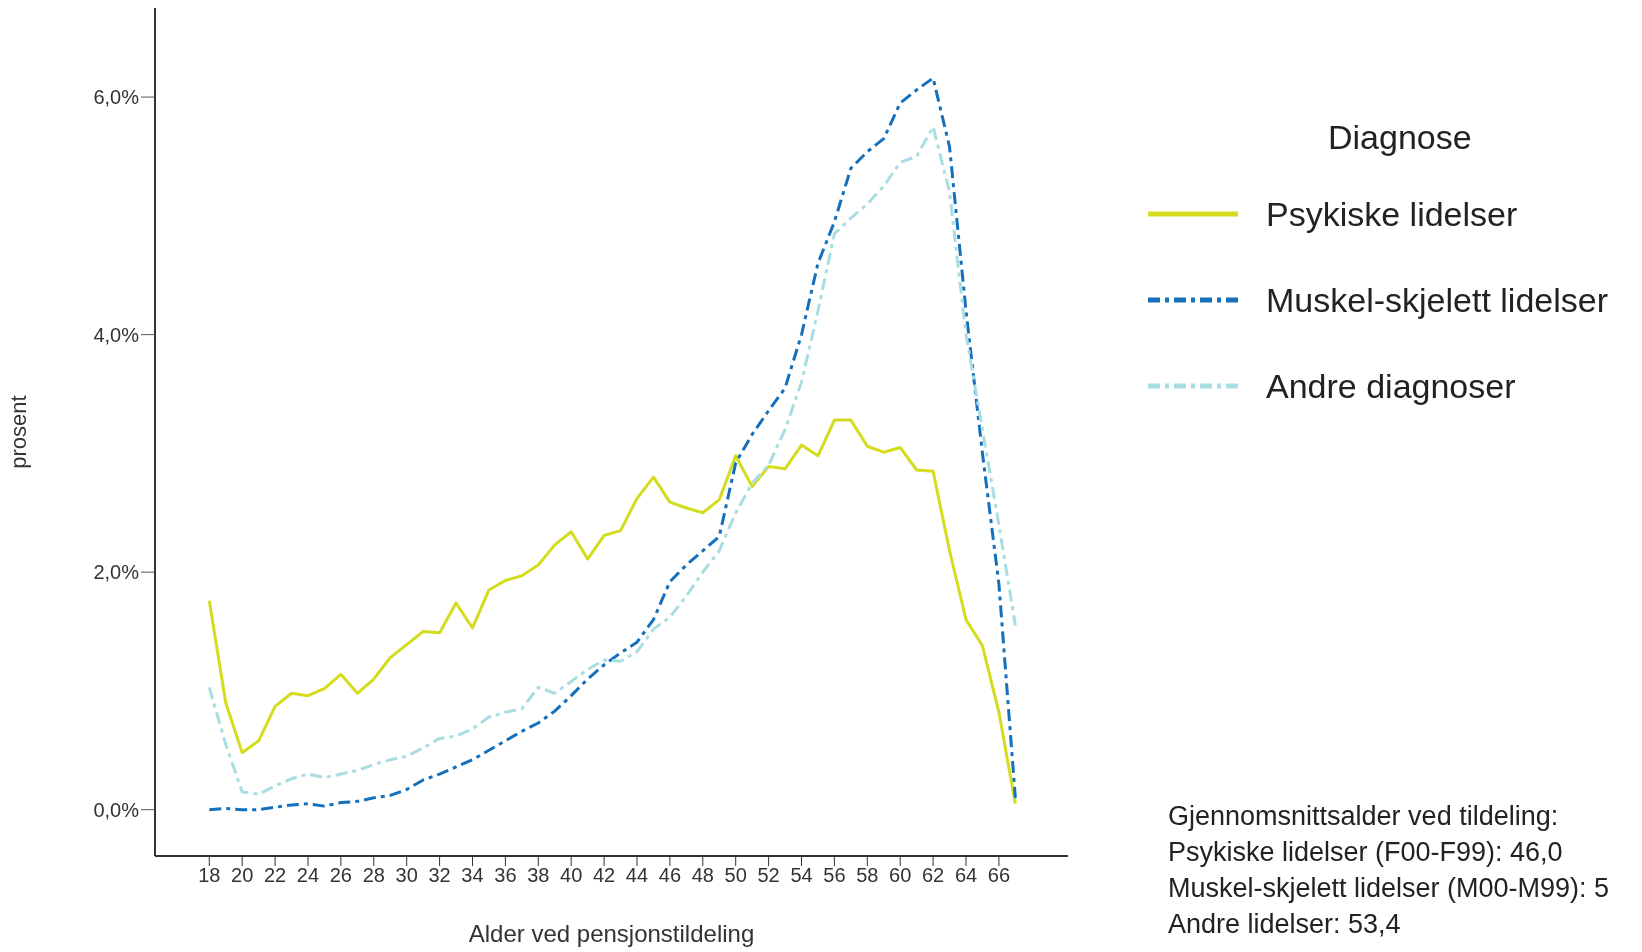  Describe the element at coordinates (637, 875) in the screenshot. I see `x-tick-label: 44` at that location.